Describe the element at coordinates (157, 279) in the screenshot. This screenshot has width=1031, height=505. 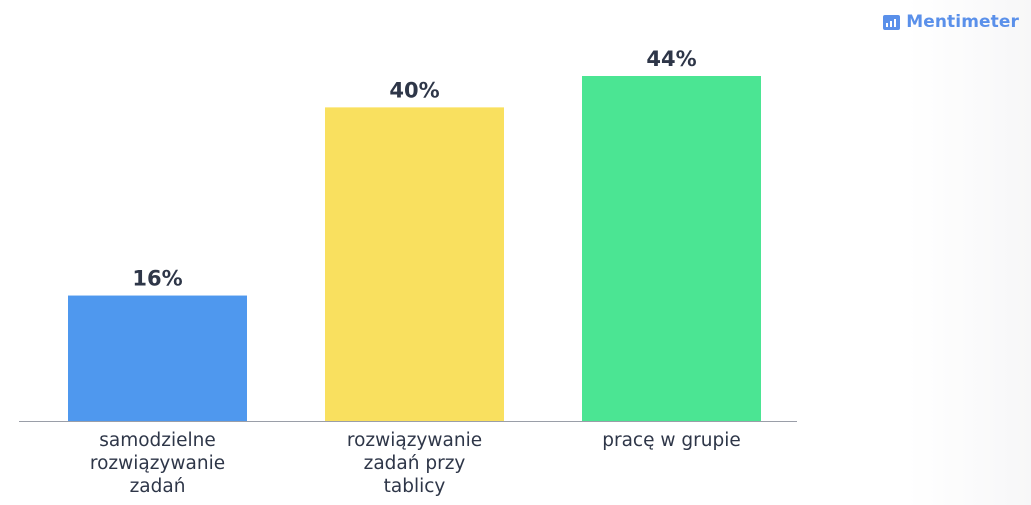
I see `bar-value-label-1: 16%` at that location.